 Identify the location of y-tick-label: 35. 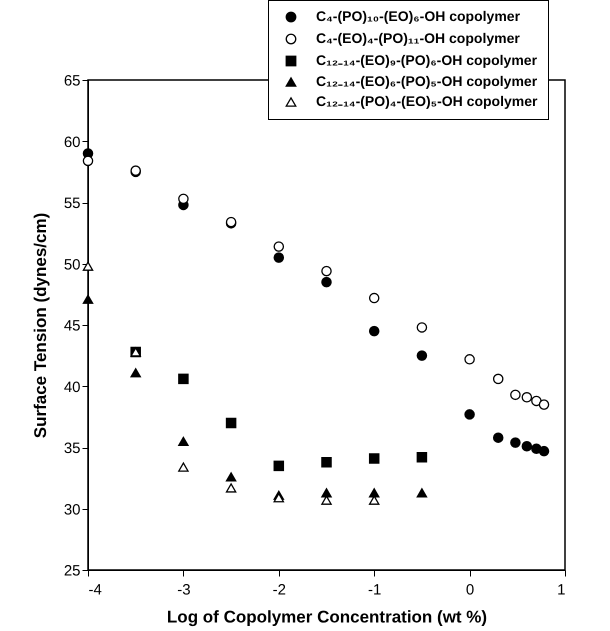
(72, 448).